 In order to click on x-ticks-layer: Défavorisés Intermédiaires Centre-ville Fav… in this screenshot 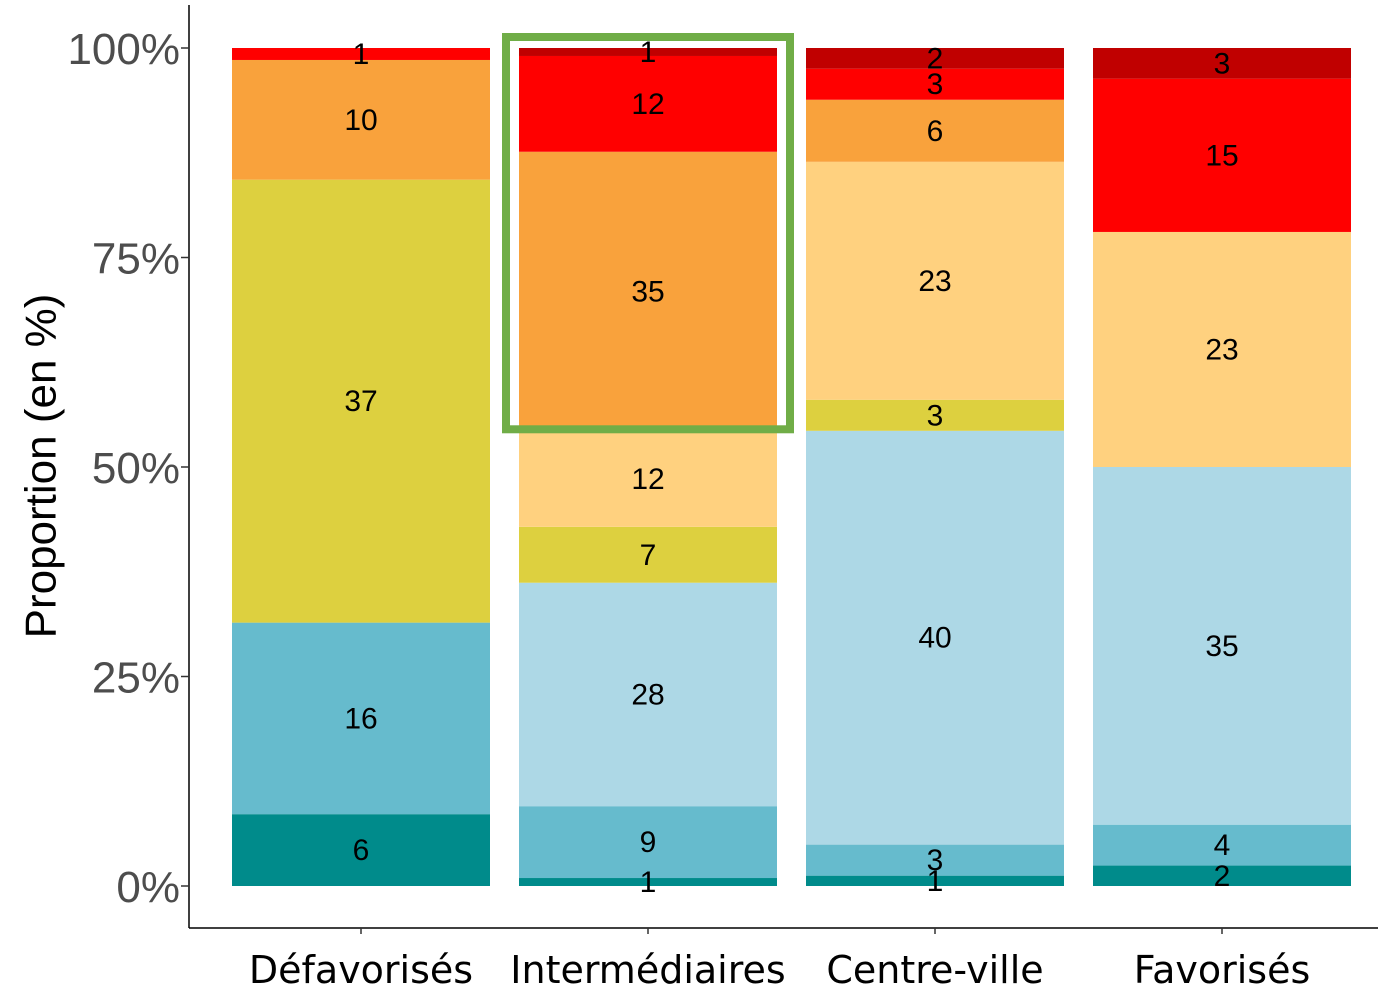, I will do `click(779, 958)`.